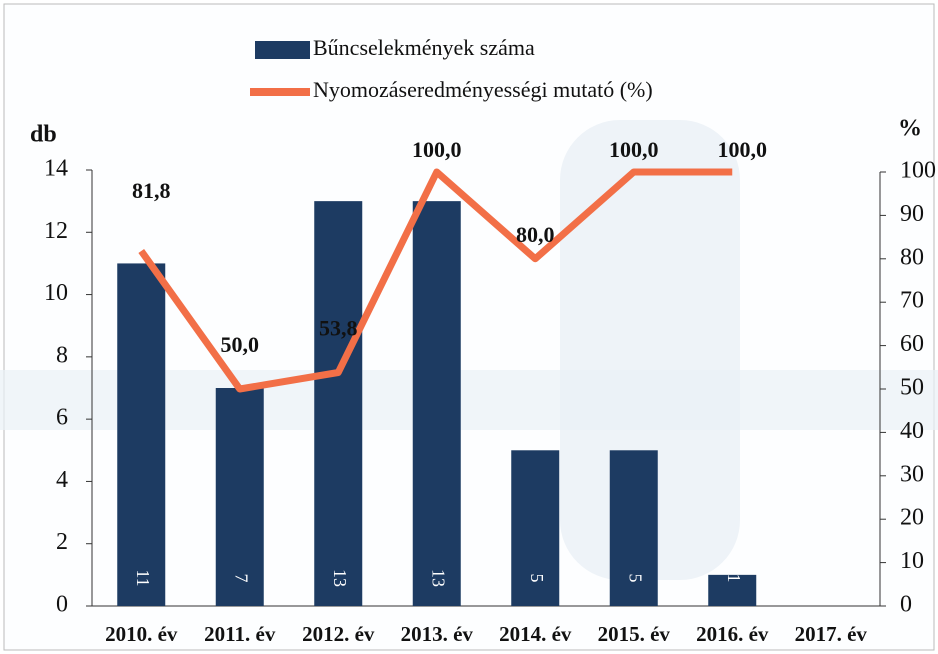 This screenshot has height=654, width=938. I want to click on background-building, so click(650, 350).